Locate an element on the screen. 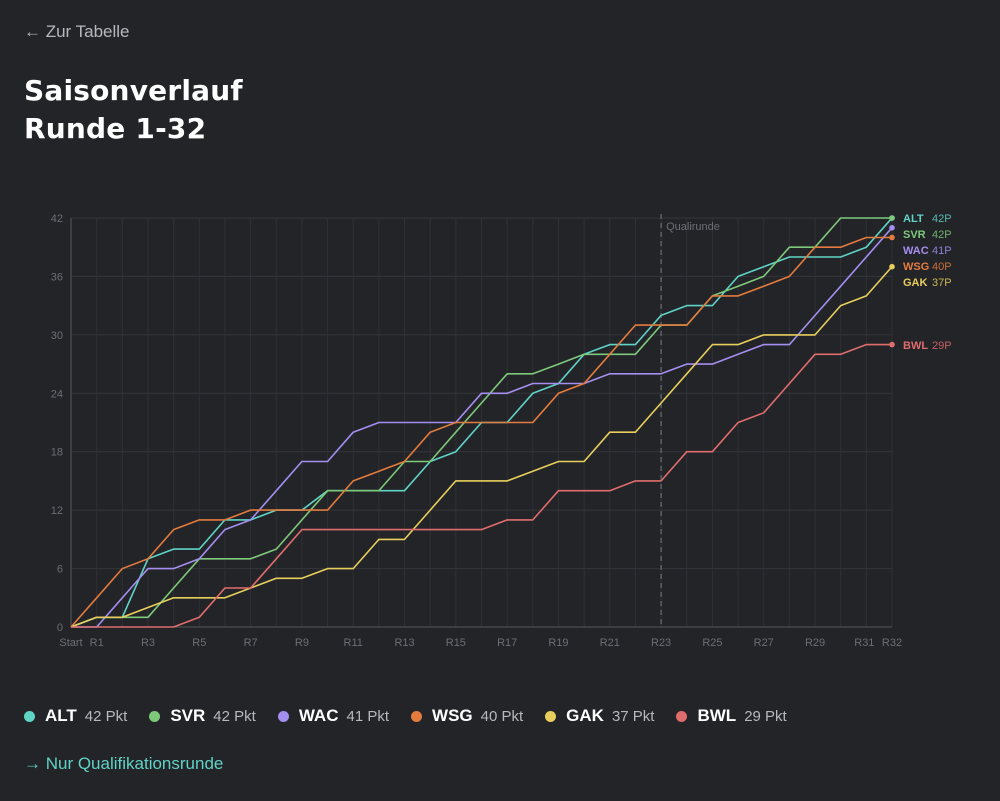  y-tick-label: 12 is located at coordinates (57, 511).